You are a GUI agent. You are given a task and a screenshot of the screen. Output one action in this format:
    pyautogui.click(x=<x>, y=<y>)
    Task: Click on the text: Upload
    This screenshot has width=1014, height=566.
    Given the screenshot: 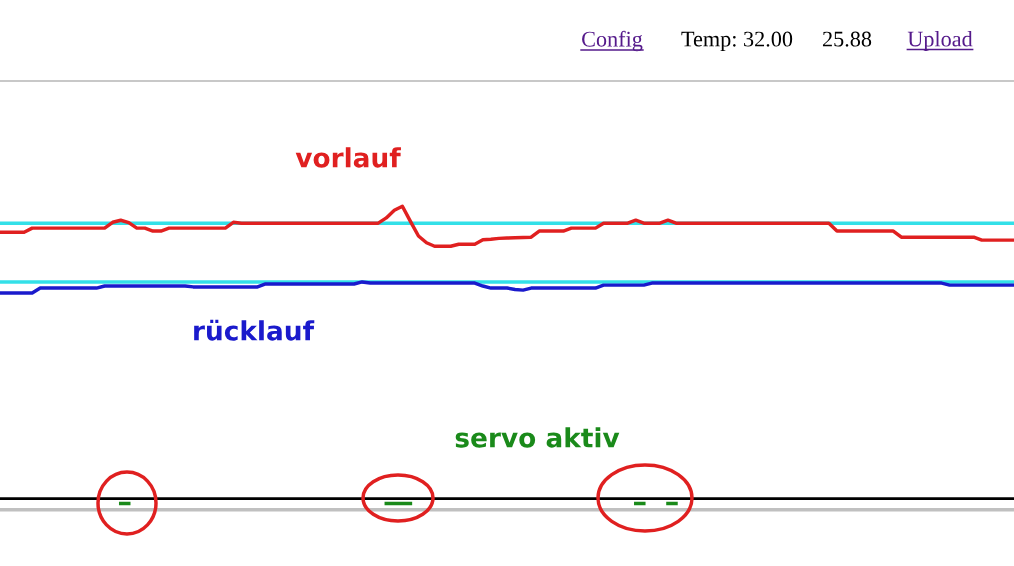 What is the action you would take?
    pyautogui.click(x=940, y=41)
    